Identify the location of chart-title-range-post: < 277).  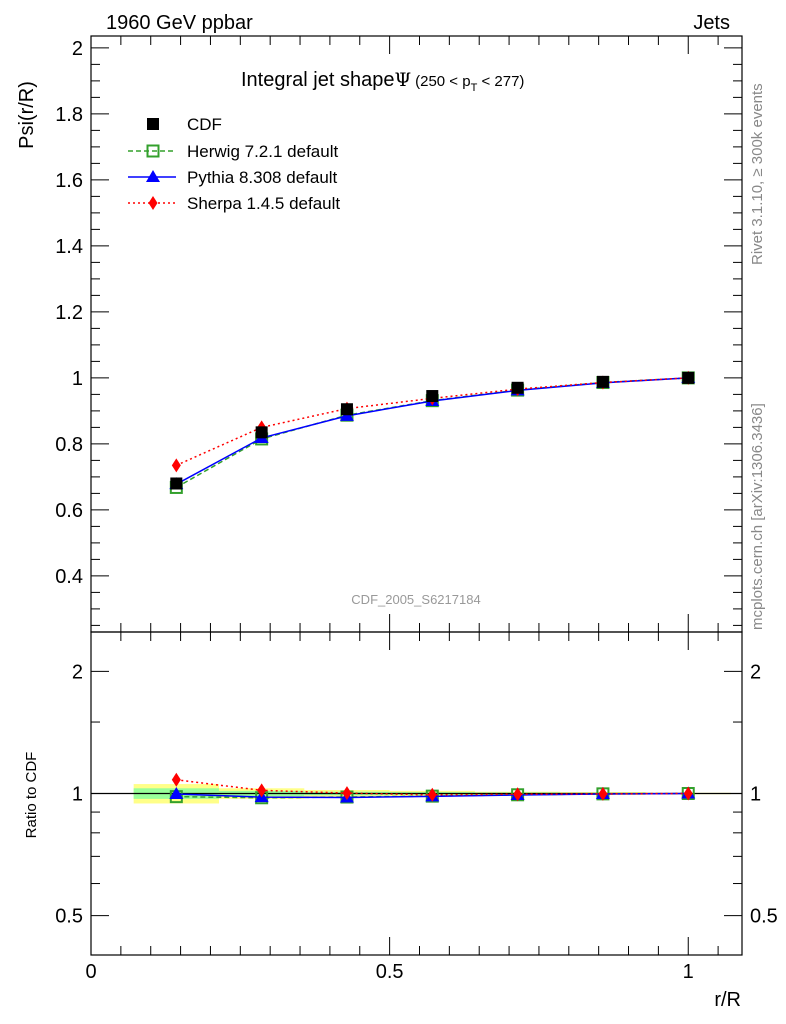
(500, 81).